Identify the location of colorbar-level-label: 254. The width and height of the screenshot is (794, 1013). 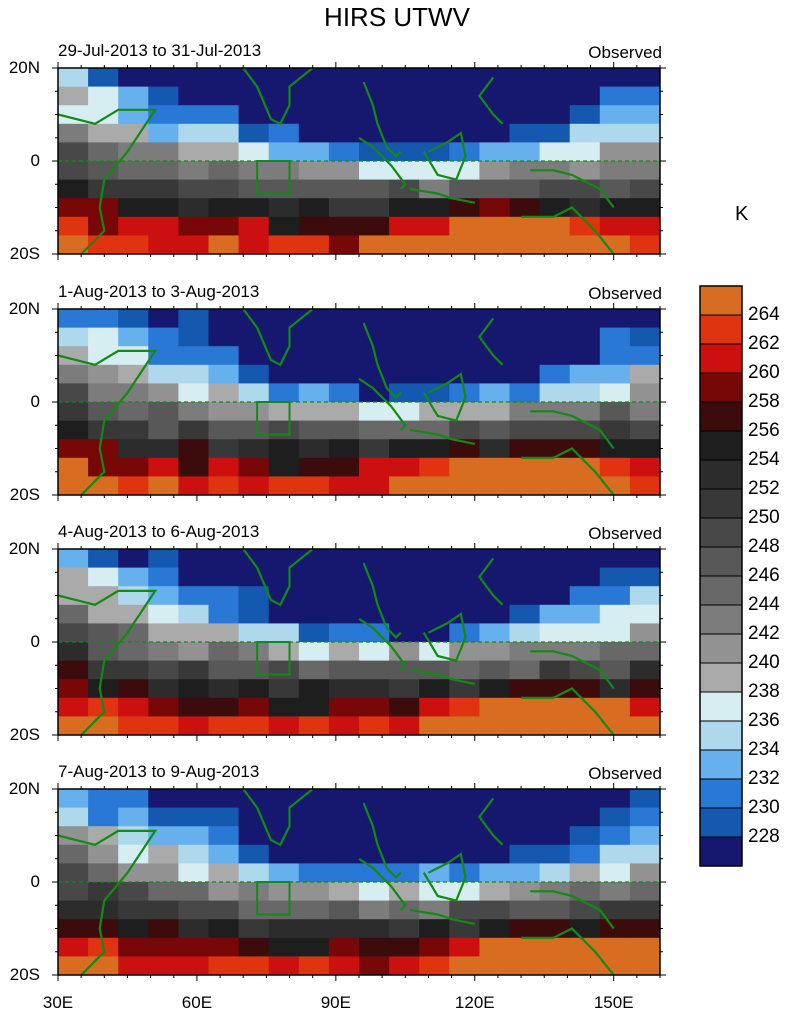
(764, 459).